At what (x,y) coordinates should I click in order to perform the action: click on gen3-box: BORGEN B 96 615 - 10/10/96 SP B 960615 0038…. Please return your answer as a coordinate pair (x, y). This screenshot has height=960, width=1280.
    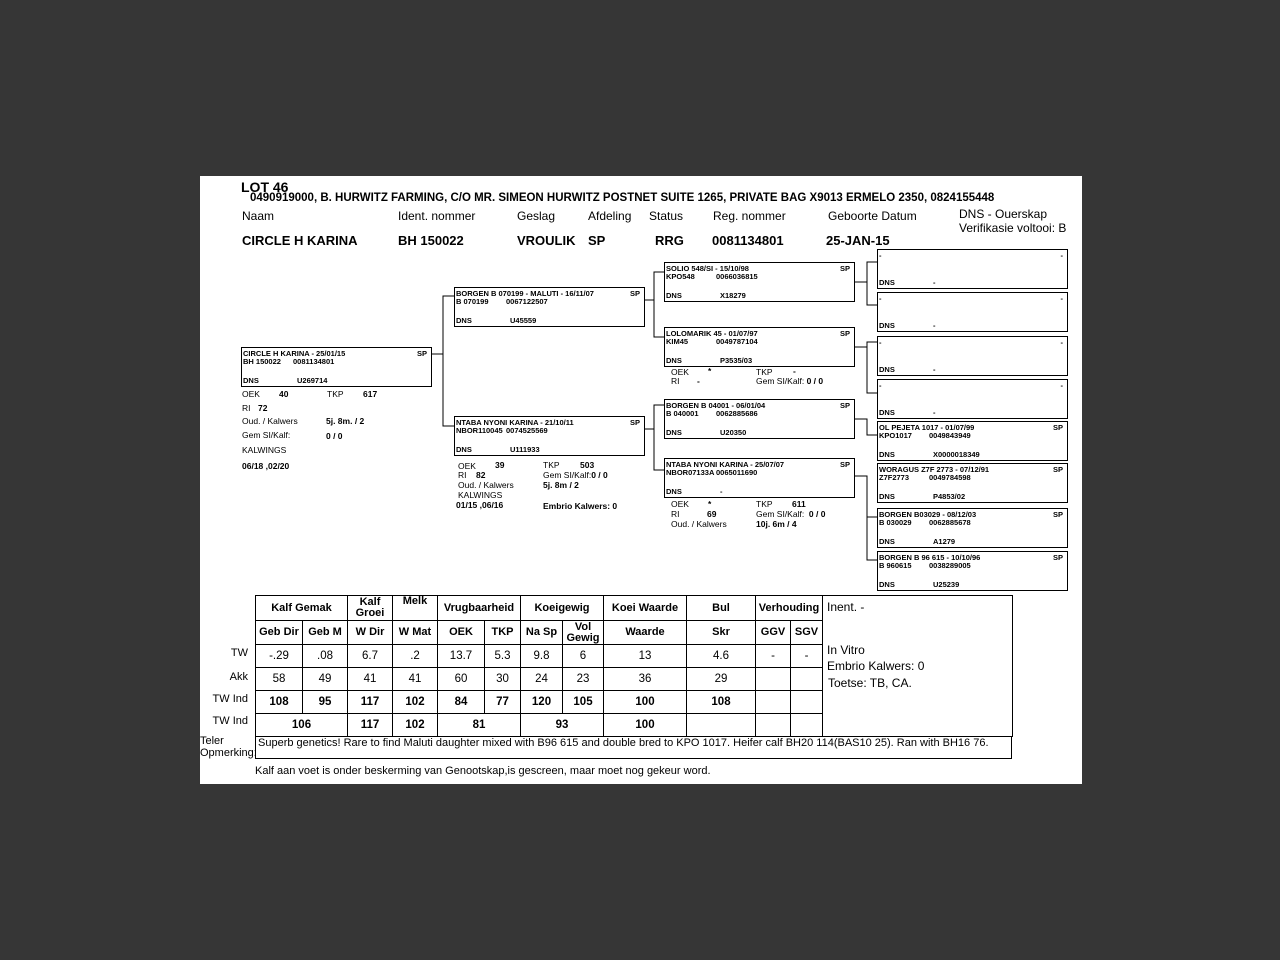
    Looking at the image, I should click on (972, 571).